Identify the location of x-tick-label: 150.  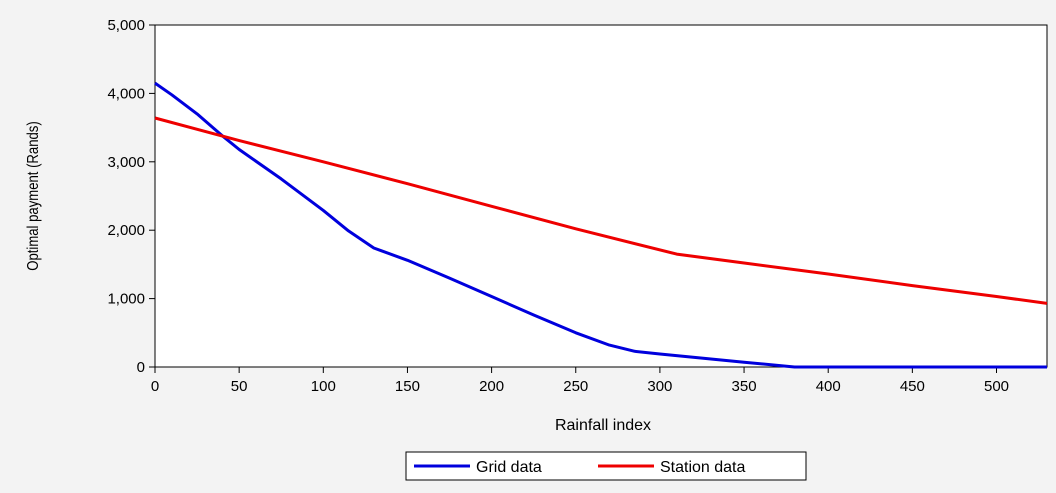
(407, 386).